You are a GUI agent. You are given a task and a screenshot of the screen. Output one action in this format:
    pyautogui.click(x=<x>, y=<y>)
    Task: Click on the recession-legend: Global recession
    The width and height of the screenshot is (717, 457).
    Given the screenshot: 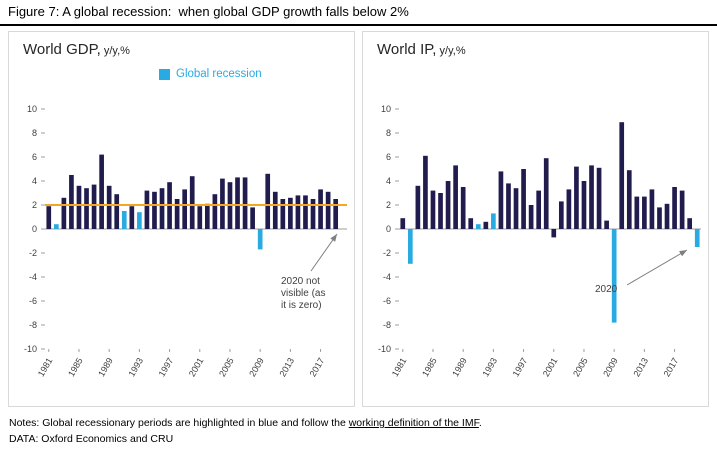 What is the action you would take?
    pyautogui.click(x=210, y=74)
    